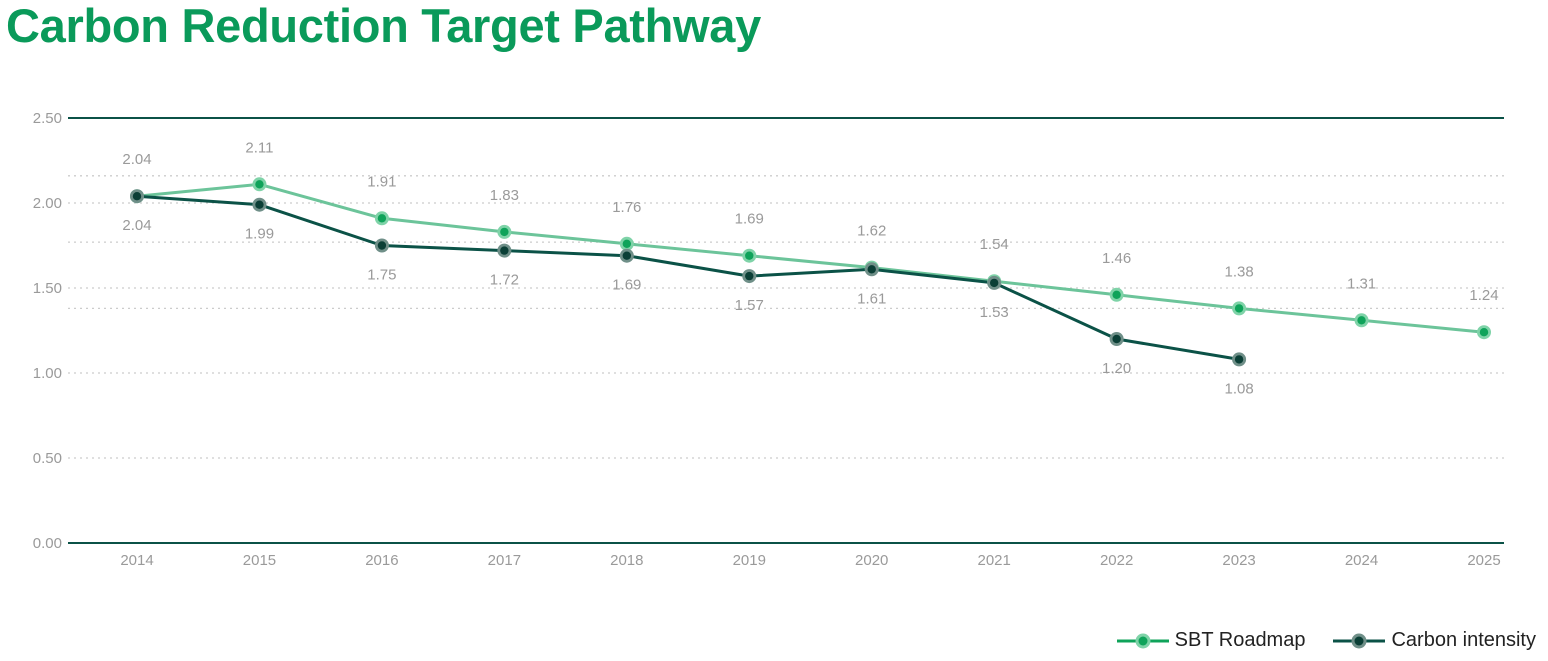  What do you see at coordinates (259, 560) in the screenshot?
I see `x-tick-label: 2015` at bounding box center [259, 560].